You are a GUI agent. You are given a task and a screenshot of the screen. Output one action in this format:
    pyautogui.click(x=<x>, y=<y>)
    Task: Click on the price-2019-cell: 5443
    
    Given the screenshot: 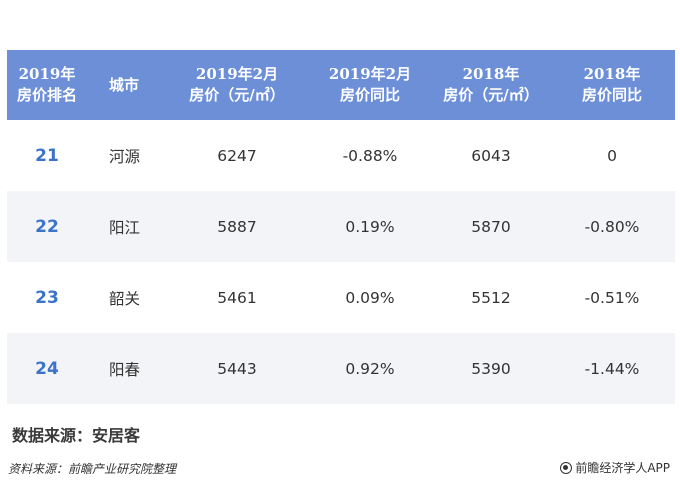 What is the action you would take?
    pyautogui.click(x=237, y=368)
    